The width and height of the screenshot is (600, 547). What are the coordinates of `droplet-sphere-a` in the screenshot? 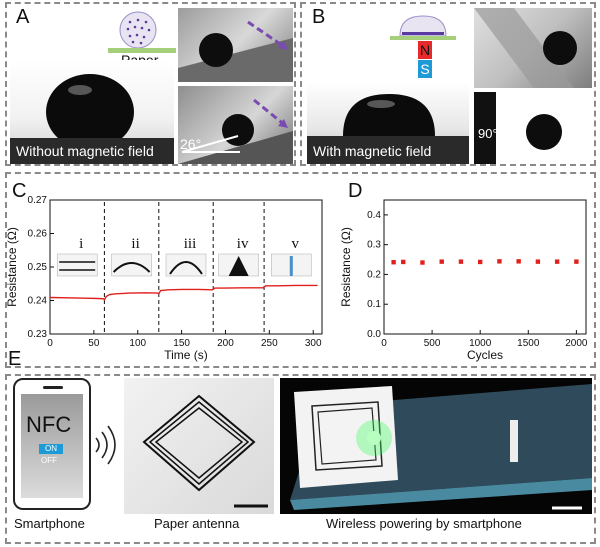 It's located at (92, 119).